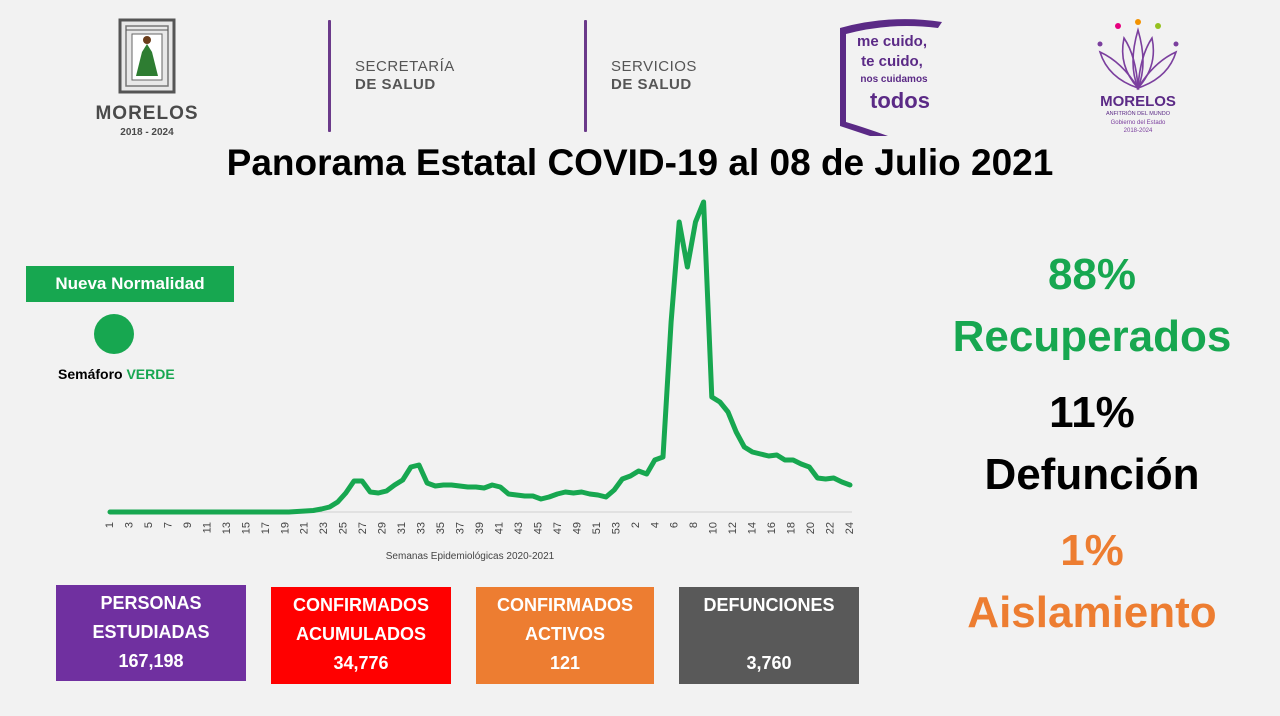 The image size is (1280, 716). What do you see at coordinates (636, 525) in the screenshot?
I see `x-tick-label: 2` at bounding box center [636, 525].